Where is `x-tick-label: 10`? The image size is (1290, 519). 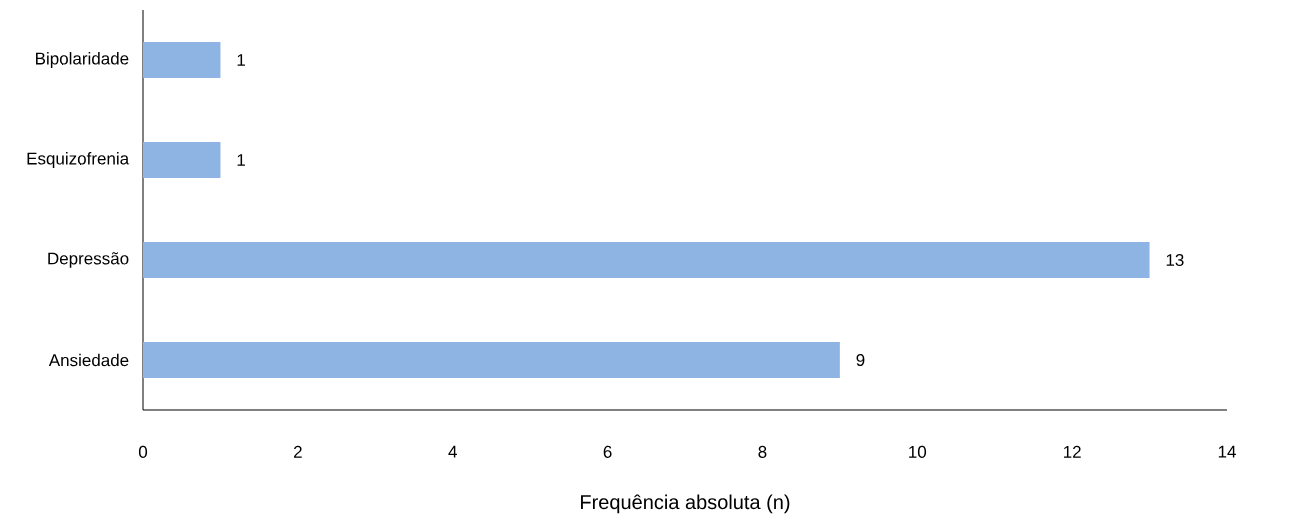 x-tick-label: 10 is located at coordinates (918, 451).